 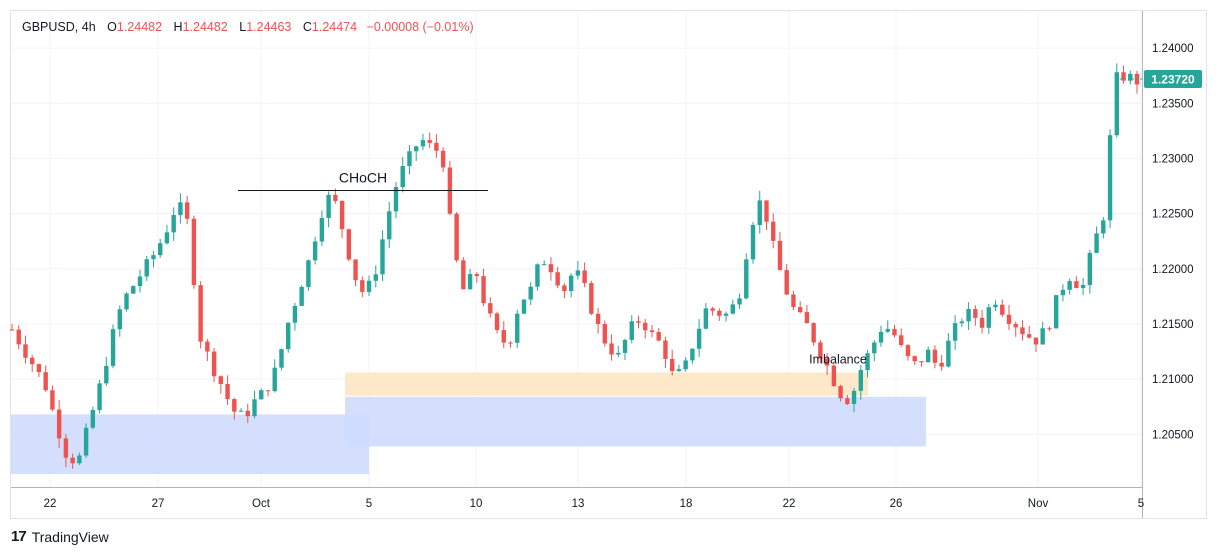 I want to click on low-label: L, so click(x=243, y=27).